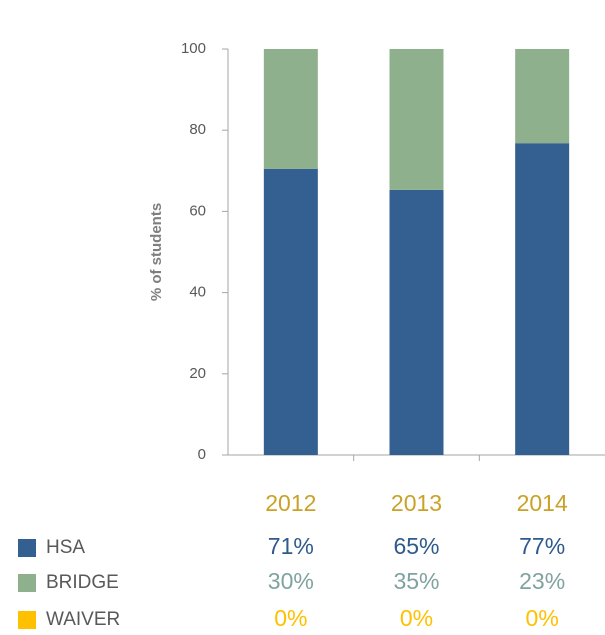 This screenshot has width=605, height=635. I want to click on y-tick-label: 40, so click(197, 292).